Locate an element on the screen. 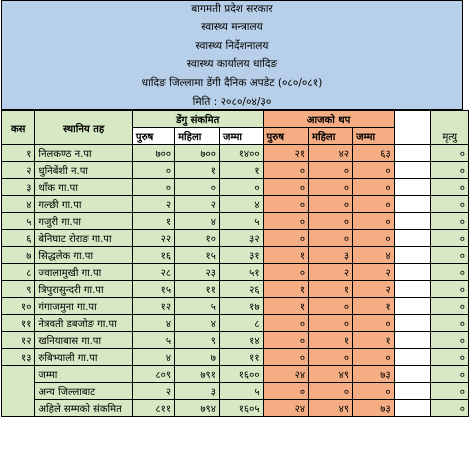 The height and width of the screenshot is (458, 469). cell-value: १४ is located at coordinates (241, 340).